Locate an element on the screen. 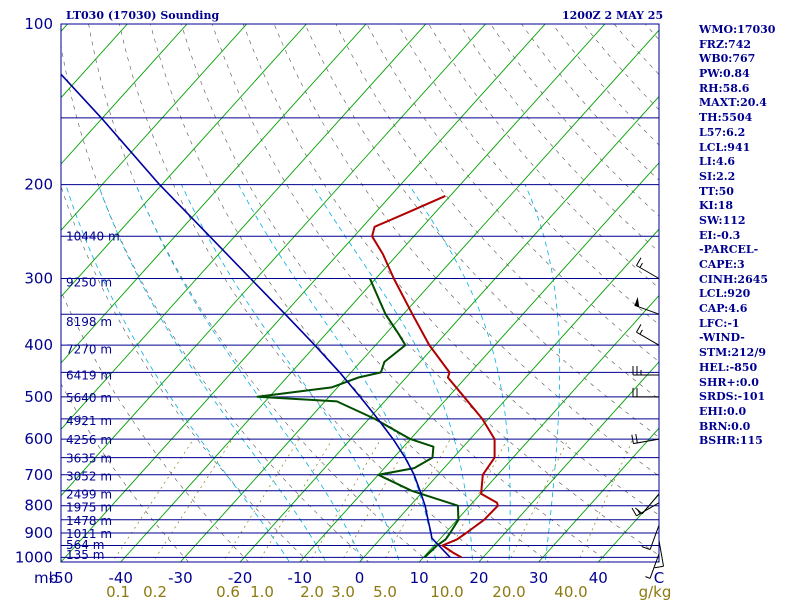 This screenshot has height=600, width=800. sounding-index: LCL:941 is located at coordinates (725, 147).